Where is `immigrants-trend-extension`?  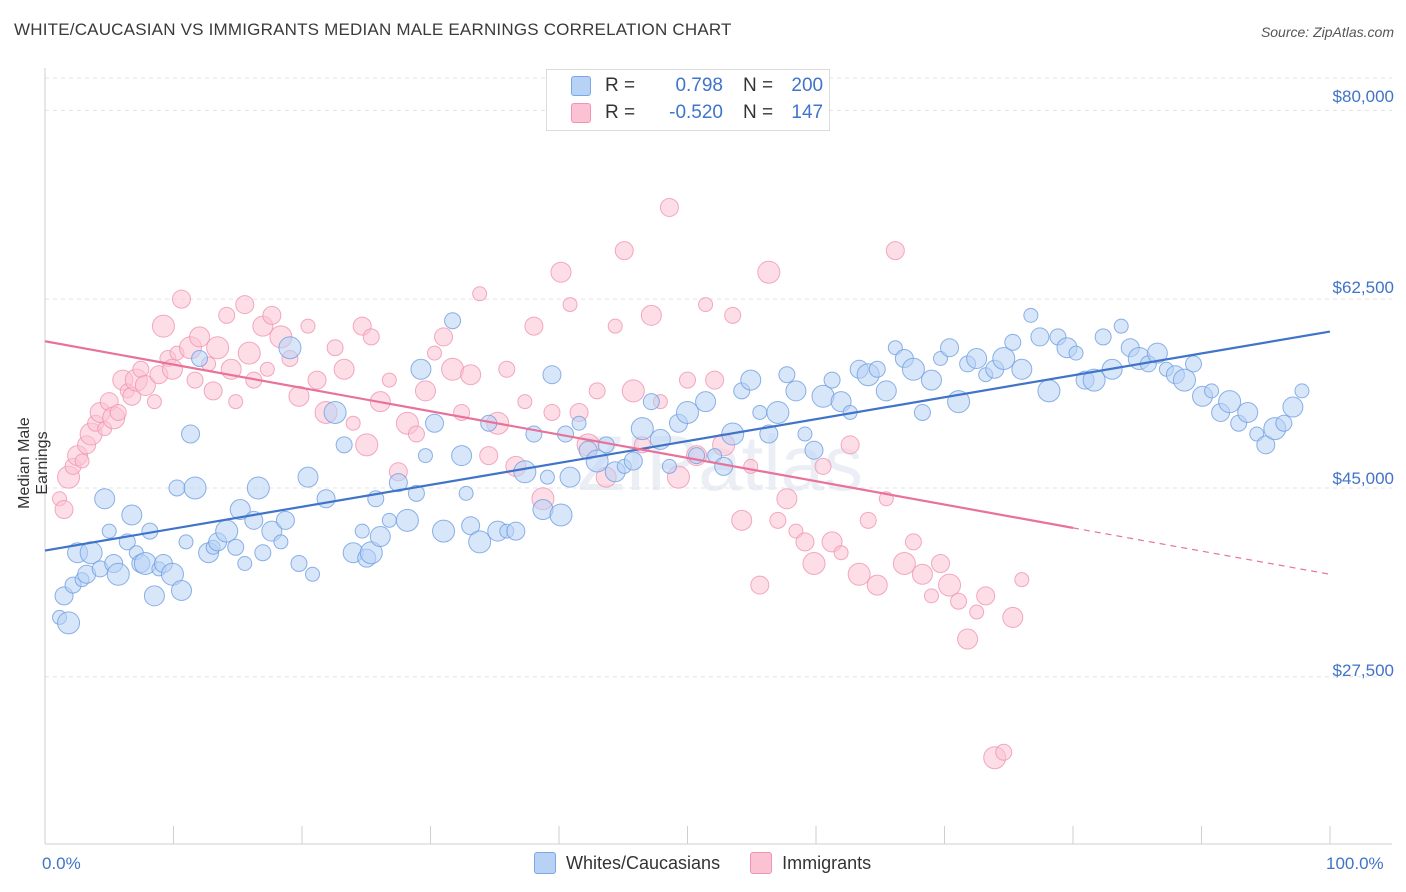 immigrants-trend-extension is located at coordinates (1201, 551).